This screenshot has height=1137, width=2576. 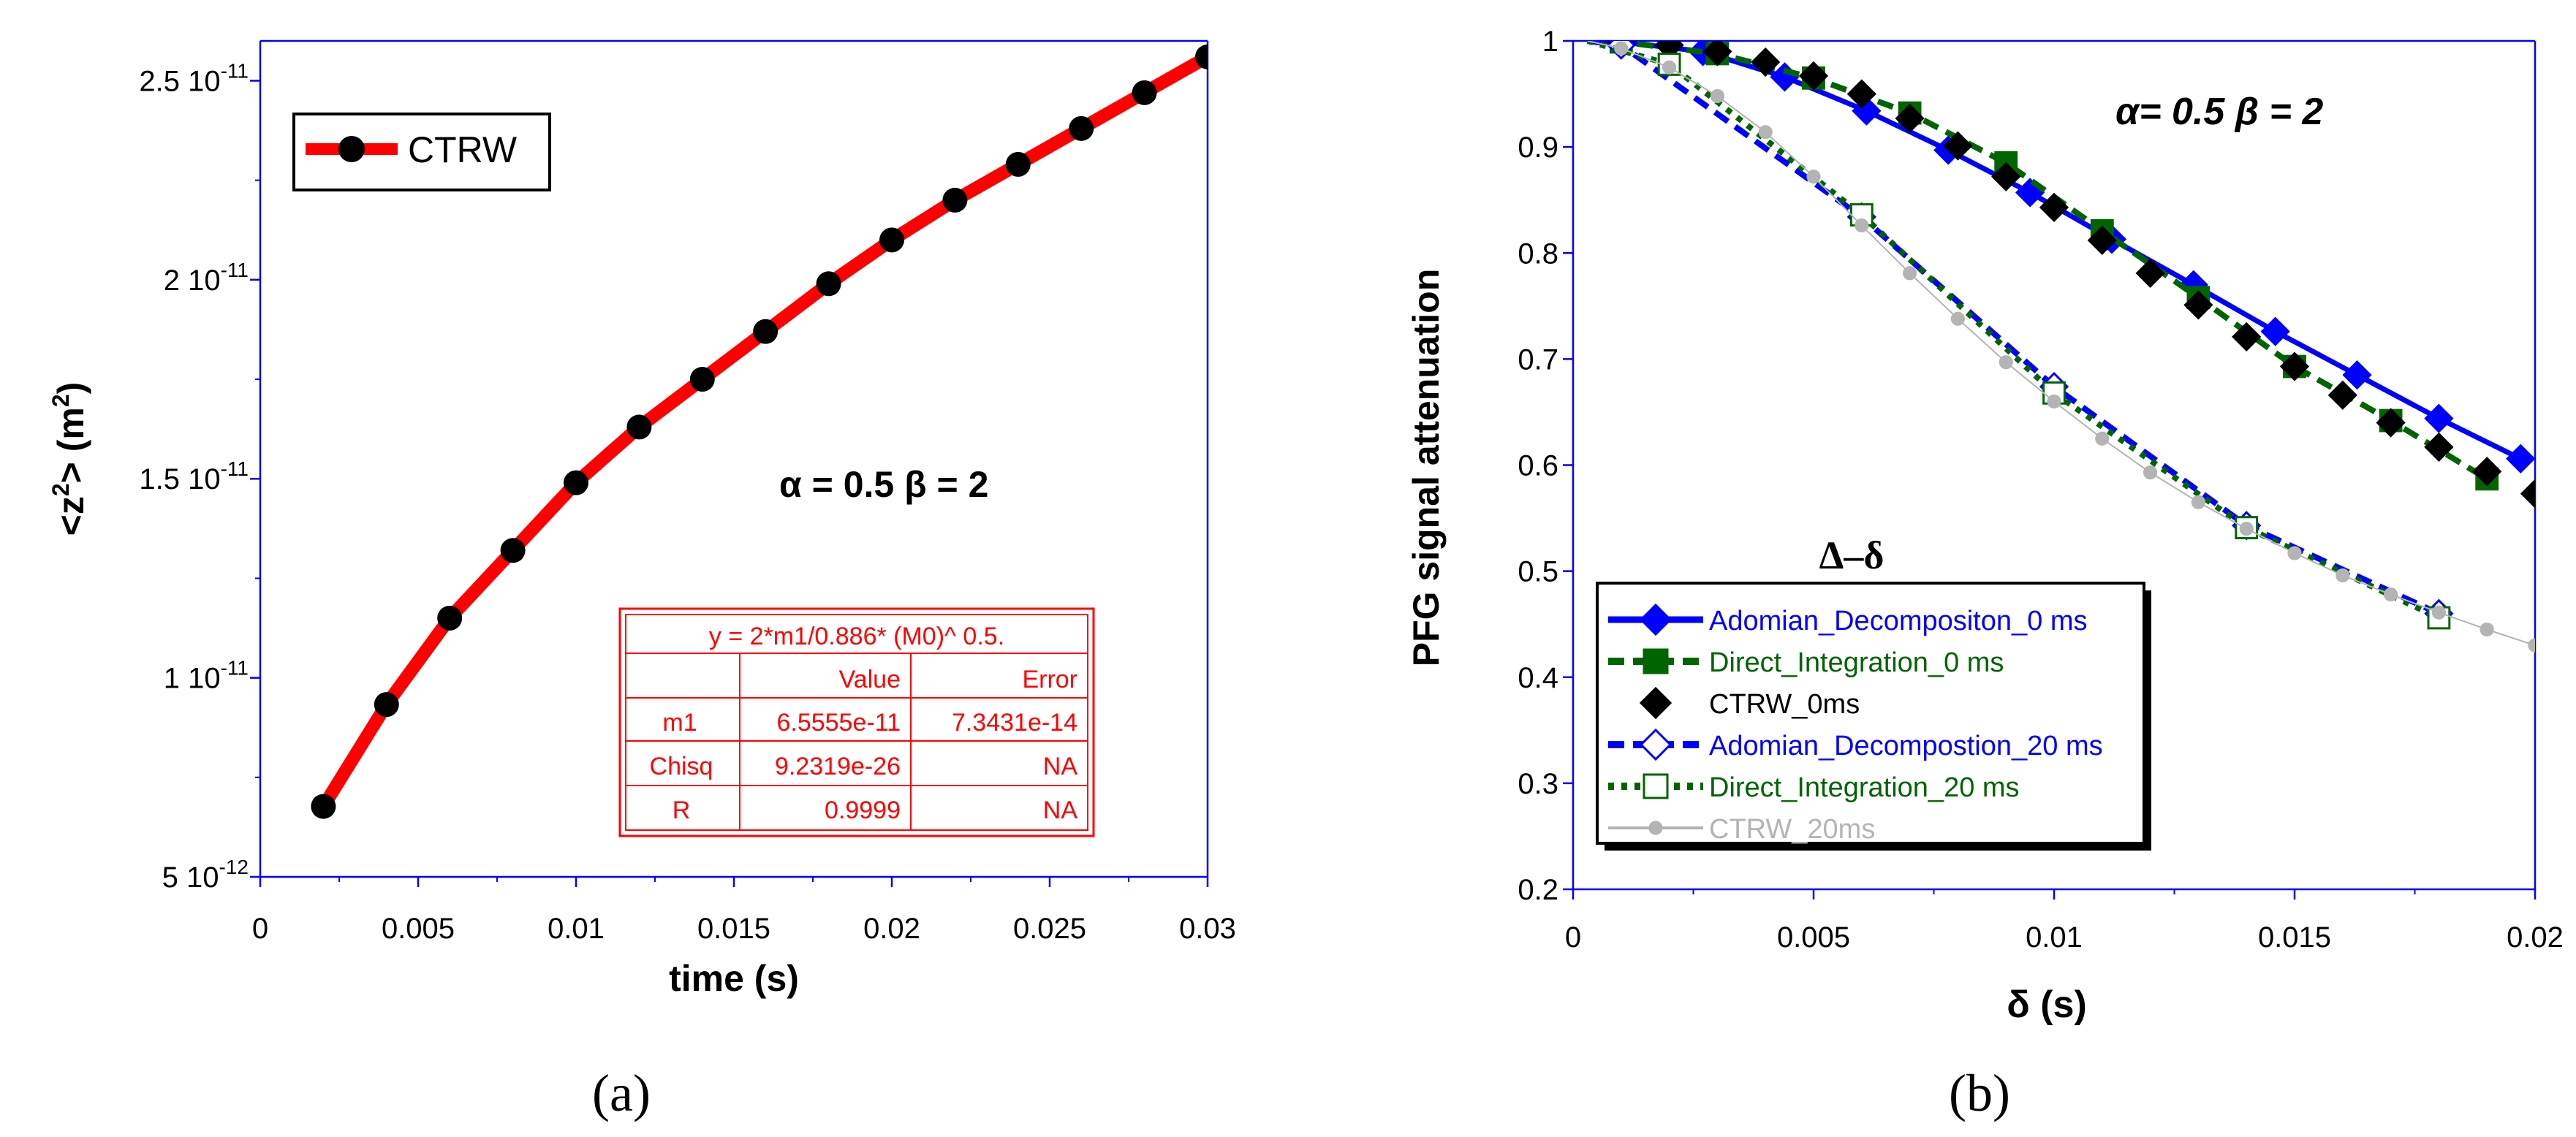 I want to click on y-tick-label: 5 10-12, so click(x=205, y=875).